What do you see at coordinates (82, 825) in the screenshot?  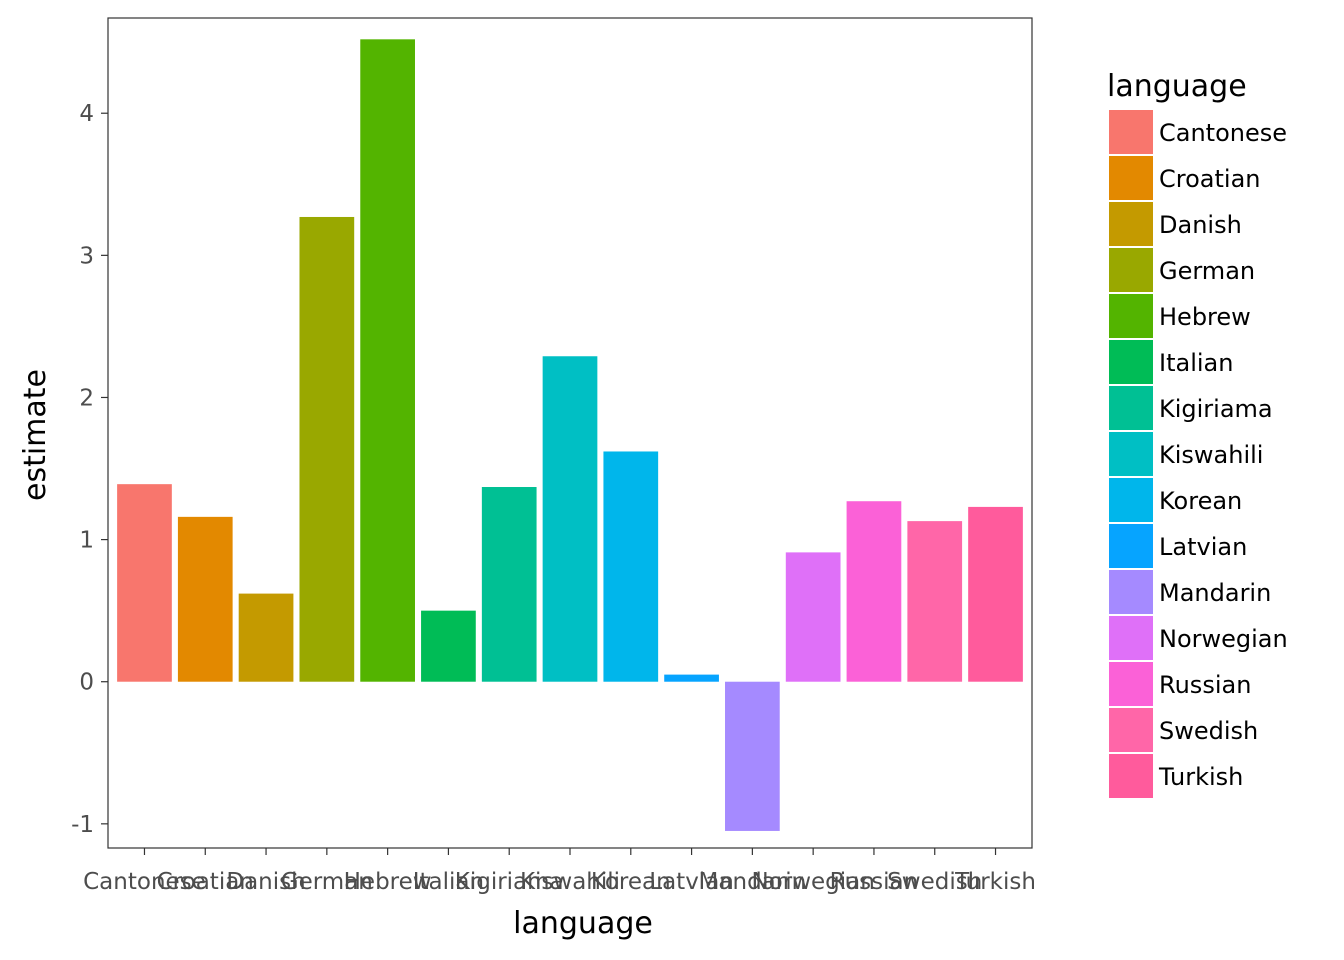 I see `y-tick-label: -1` at bounding box center [82, 825].